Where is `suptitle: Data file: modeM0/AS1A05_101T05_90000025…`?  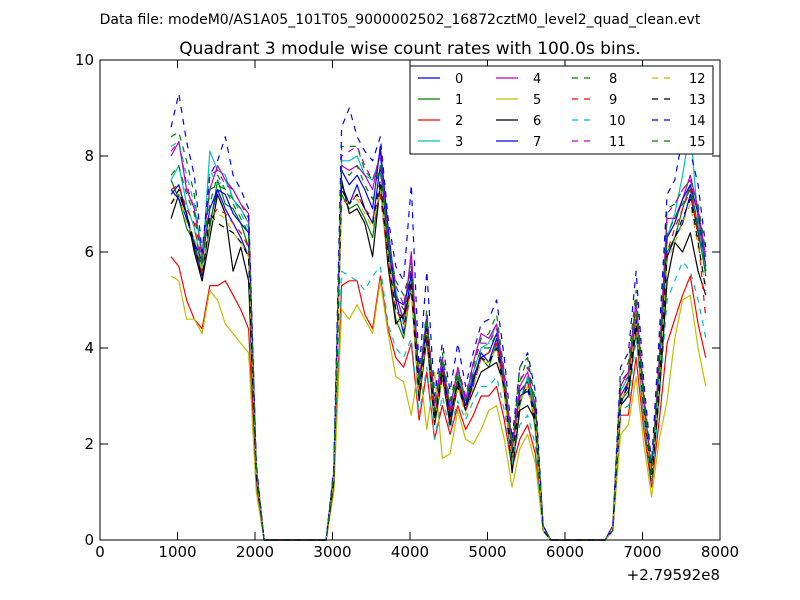 suptitle: Data file: modeM0/AS1A05_101T05_90000025… is located at coordinates (400, 20).